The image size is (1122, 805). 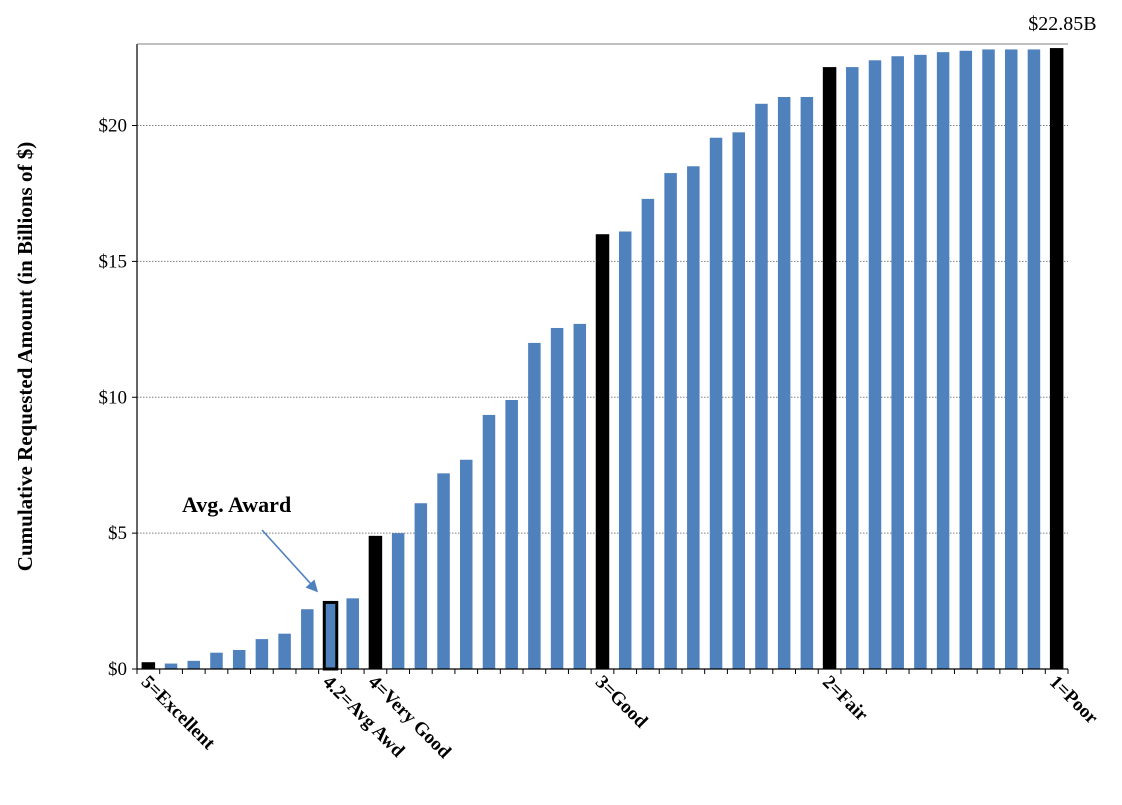 What do you see at coordinates (113, 126) in the screenshot?
I see `y-tick-label: $20` at bounding box center [113, 126].